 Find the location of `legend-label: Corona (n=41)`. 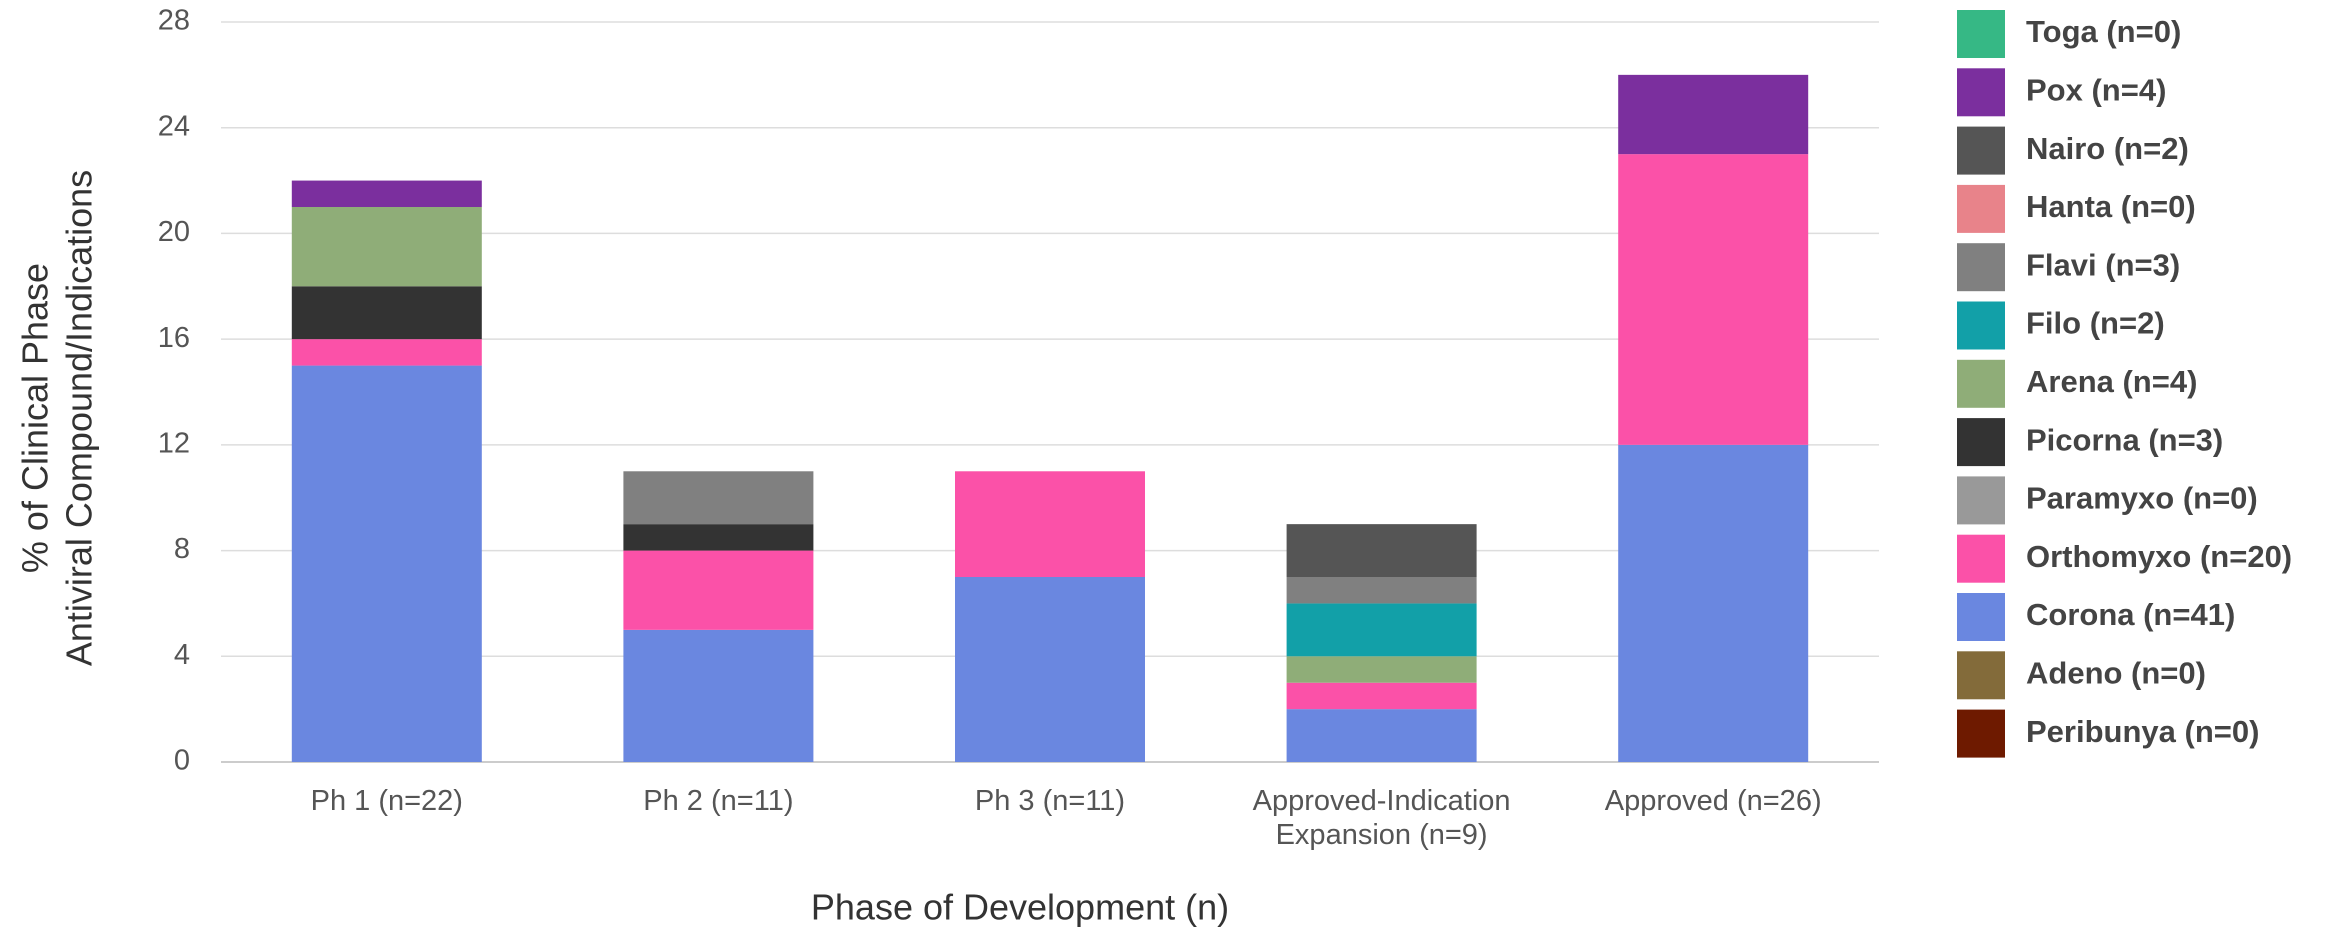

legend-label: Corona (n=41) is located at coordinates (2130, 614).